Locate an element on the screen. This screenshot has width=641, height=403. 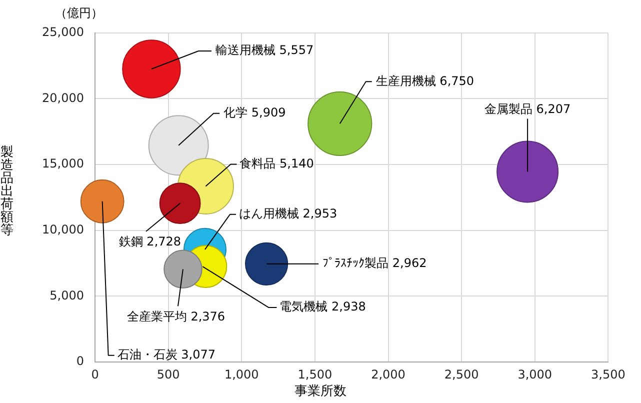
x-tick-label: 0 is located at coordinates (95, 374).